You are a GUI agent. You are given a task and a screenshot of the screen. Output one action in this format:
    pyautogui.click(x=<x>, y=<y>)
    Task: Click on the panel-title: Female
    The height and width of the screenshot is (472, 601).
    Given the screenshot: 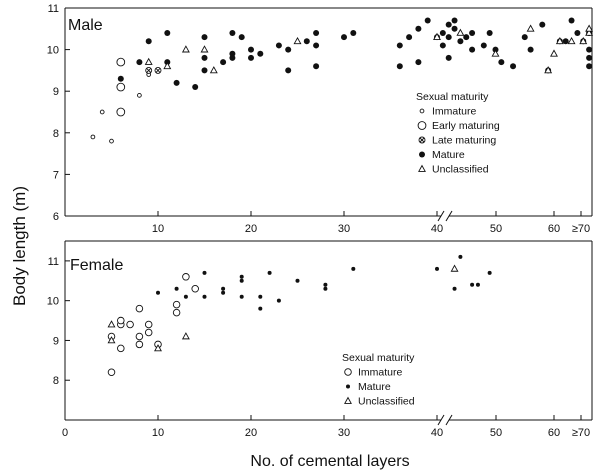 What is the action you would take?
    pyautogui.click(x=96, y=265)
    